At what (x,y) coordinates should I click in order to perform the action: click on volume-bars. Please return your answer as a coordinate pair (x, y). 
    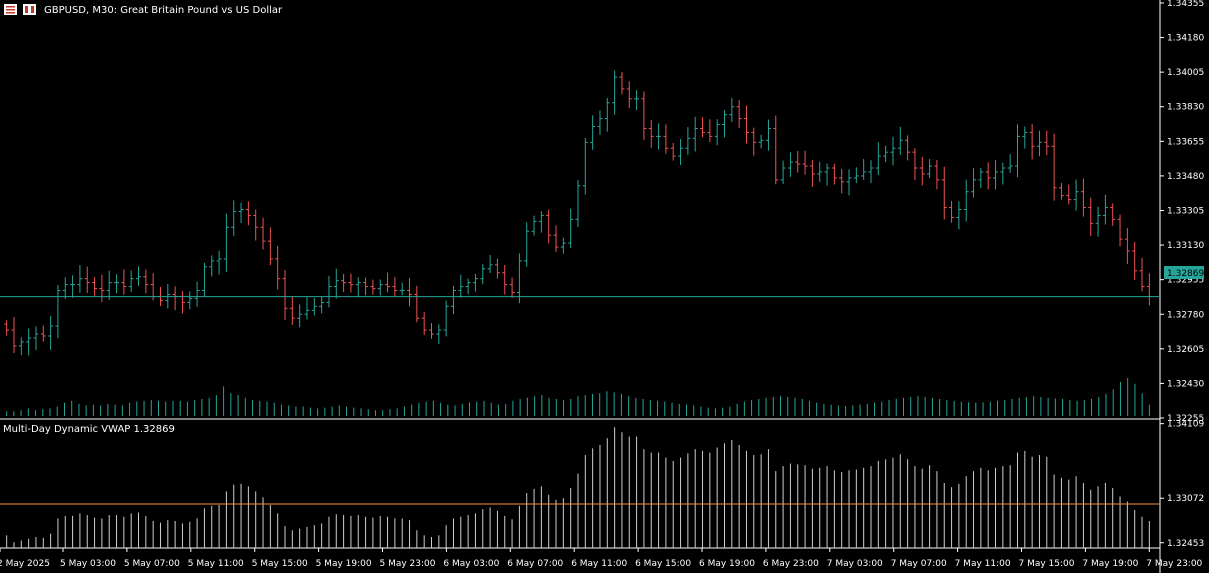
    Looking at the image, I should click on (578, 397).